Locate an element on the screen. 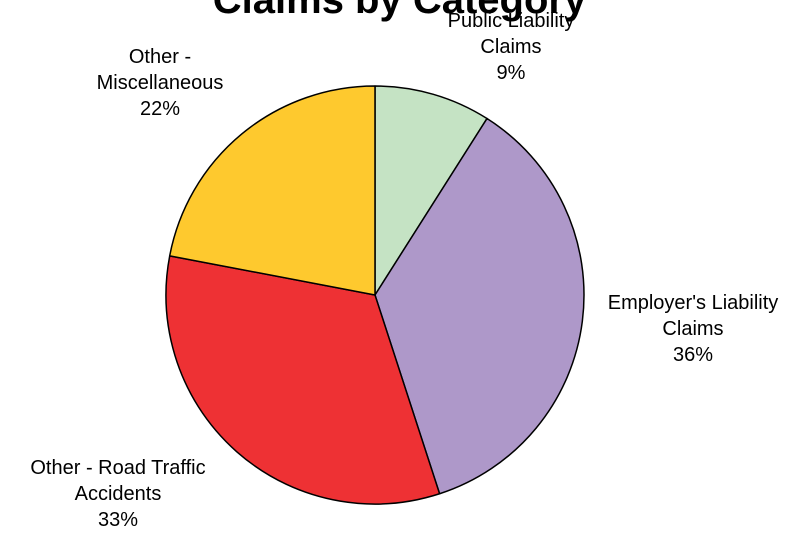  slice-label-line: Other - Road Traffic is located at coordinates (118, 468).